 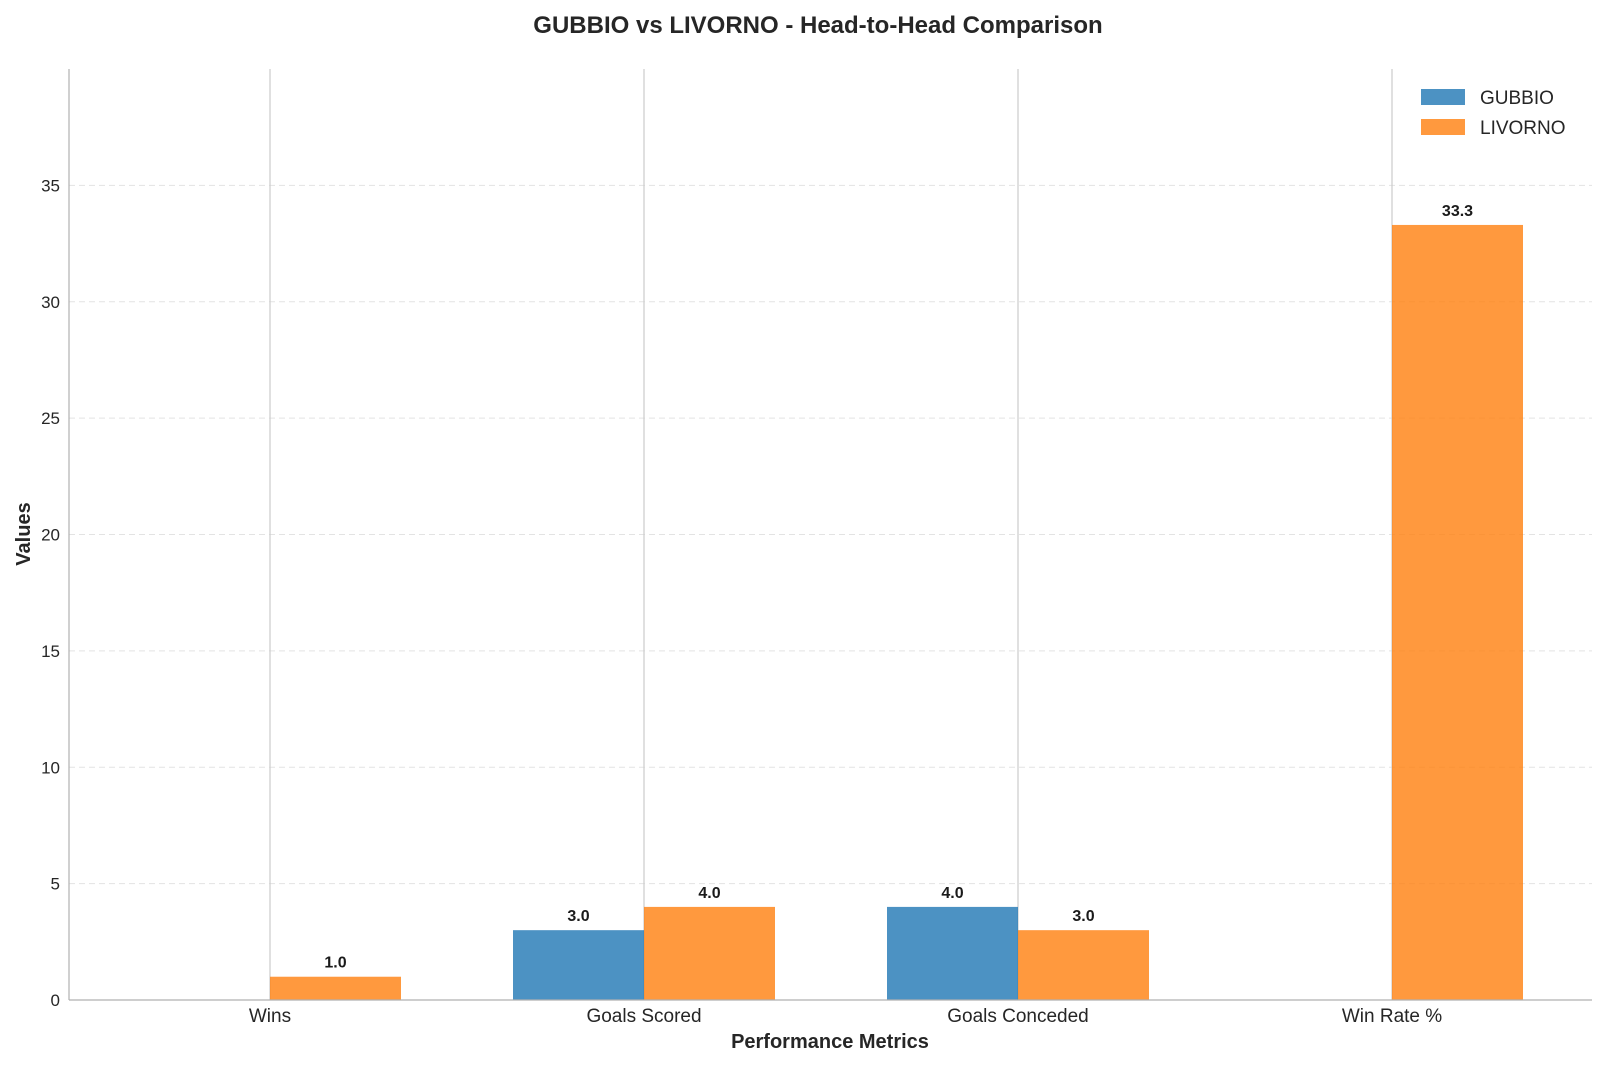 What do you see at coordinates (1493, 113) in the screenshot?
I see `legend: GUBBIO LIVORNO` at bounding box center [1493, 113].